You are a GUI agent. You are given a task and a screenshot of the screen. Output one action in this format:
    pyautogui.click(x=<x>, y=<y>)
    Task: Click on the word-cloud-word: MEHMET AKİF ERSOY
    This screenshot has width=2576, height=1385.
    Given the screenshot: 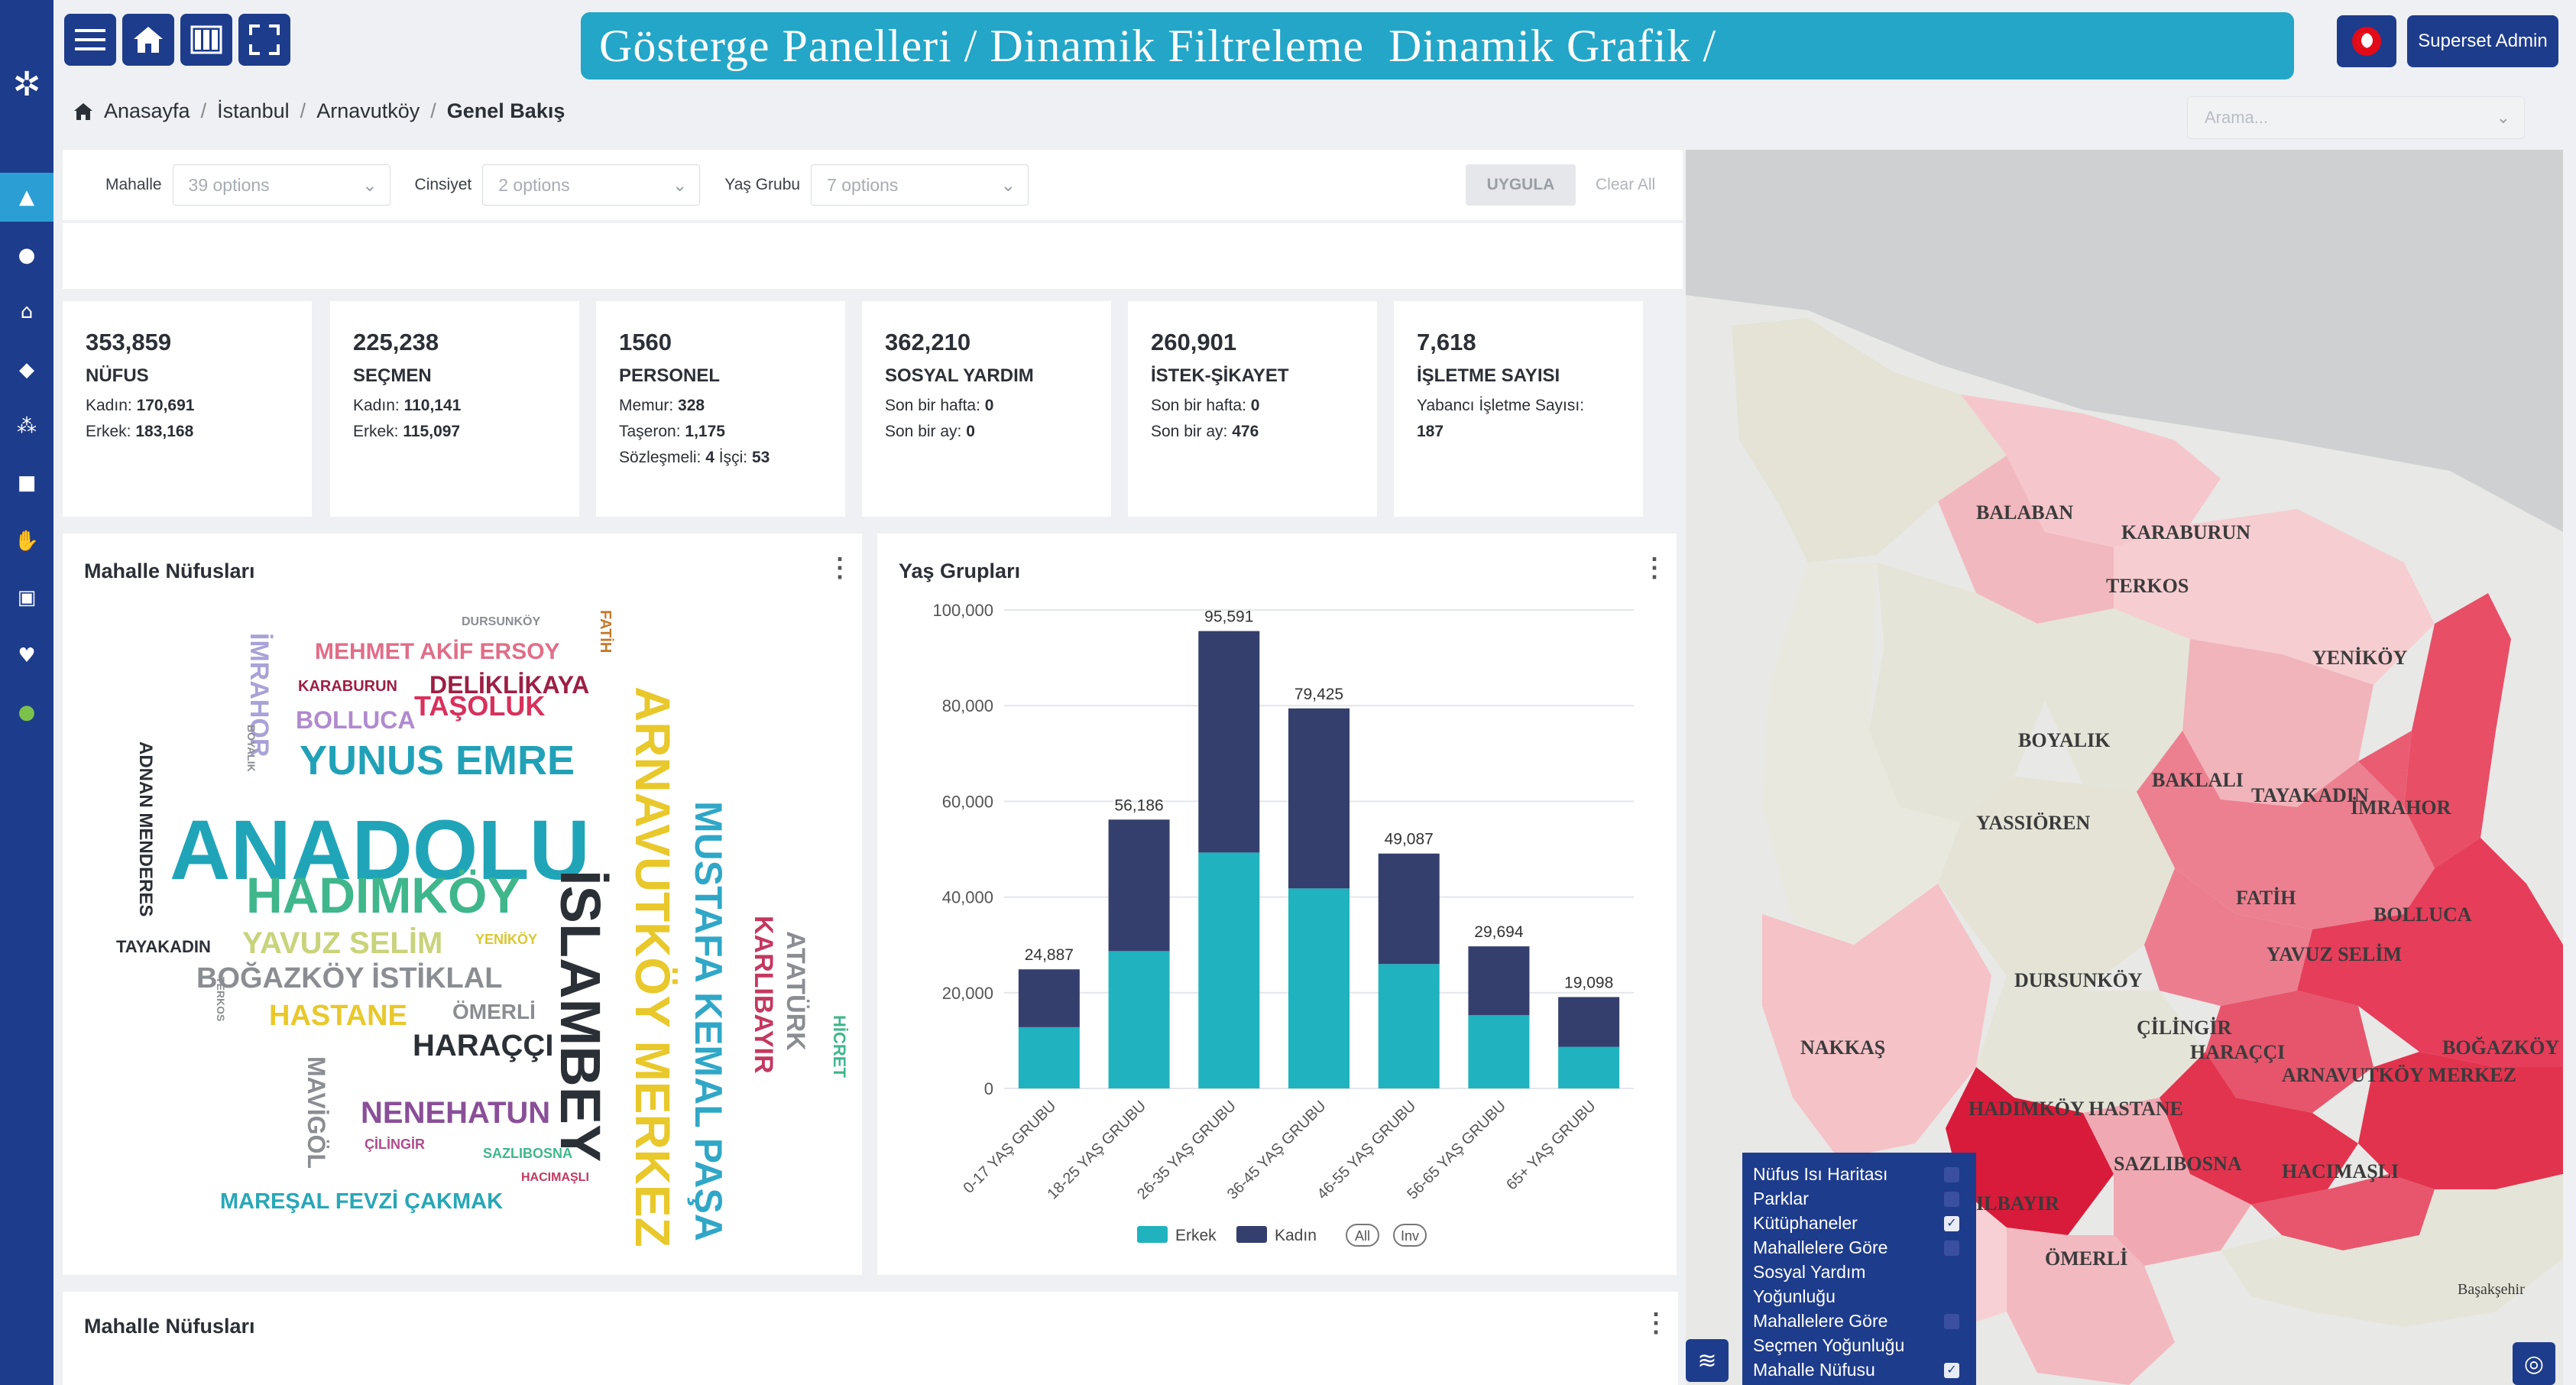 What is the action you would take?
    pyautogui.click(x=437, y=651)
    